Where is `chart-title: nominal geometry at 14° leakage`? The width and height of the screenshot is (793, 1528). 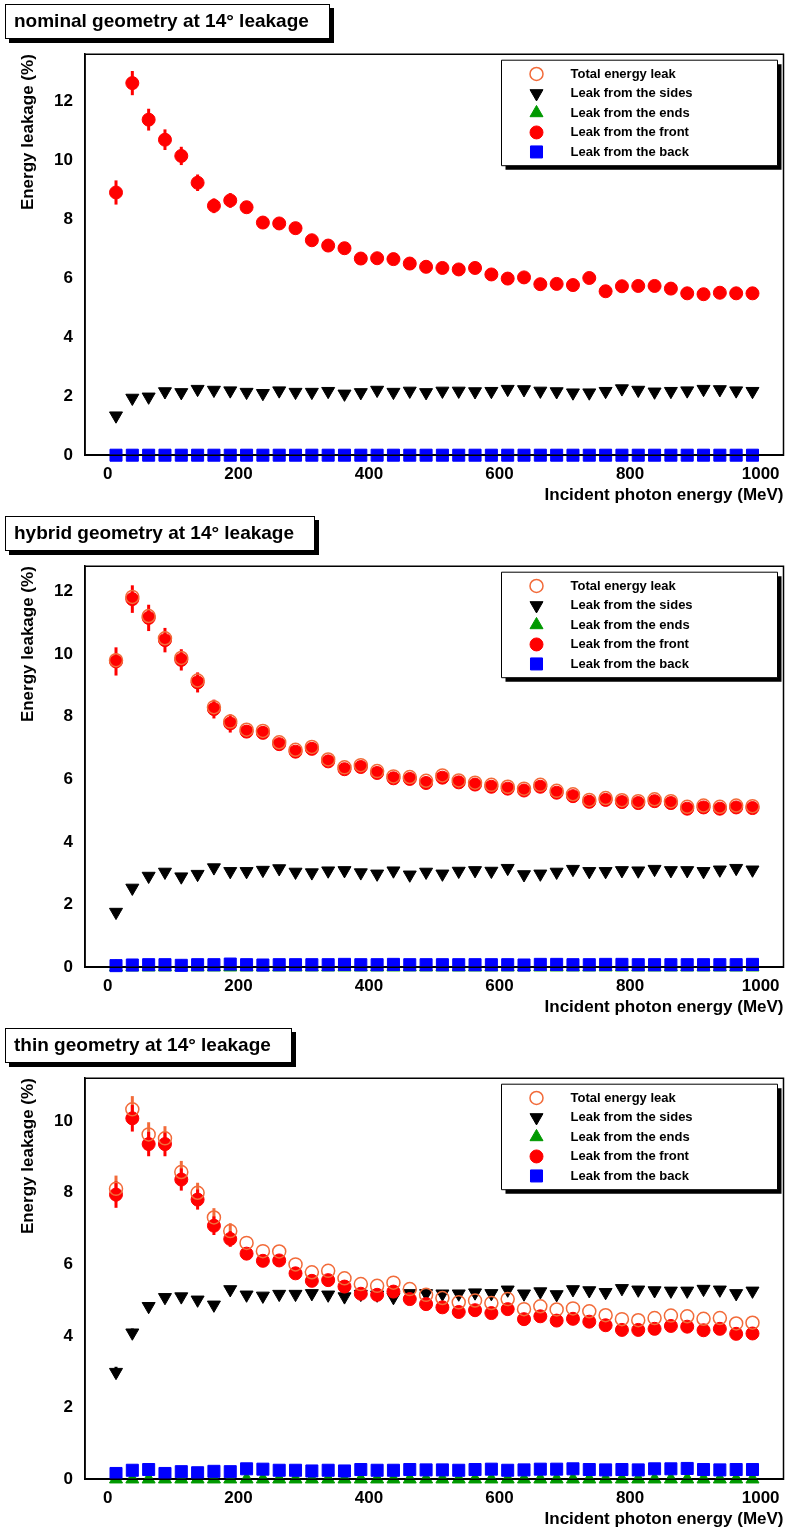
chart-title: nominal geometry at 14° leakage is located at coordinates (167, 21).